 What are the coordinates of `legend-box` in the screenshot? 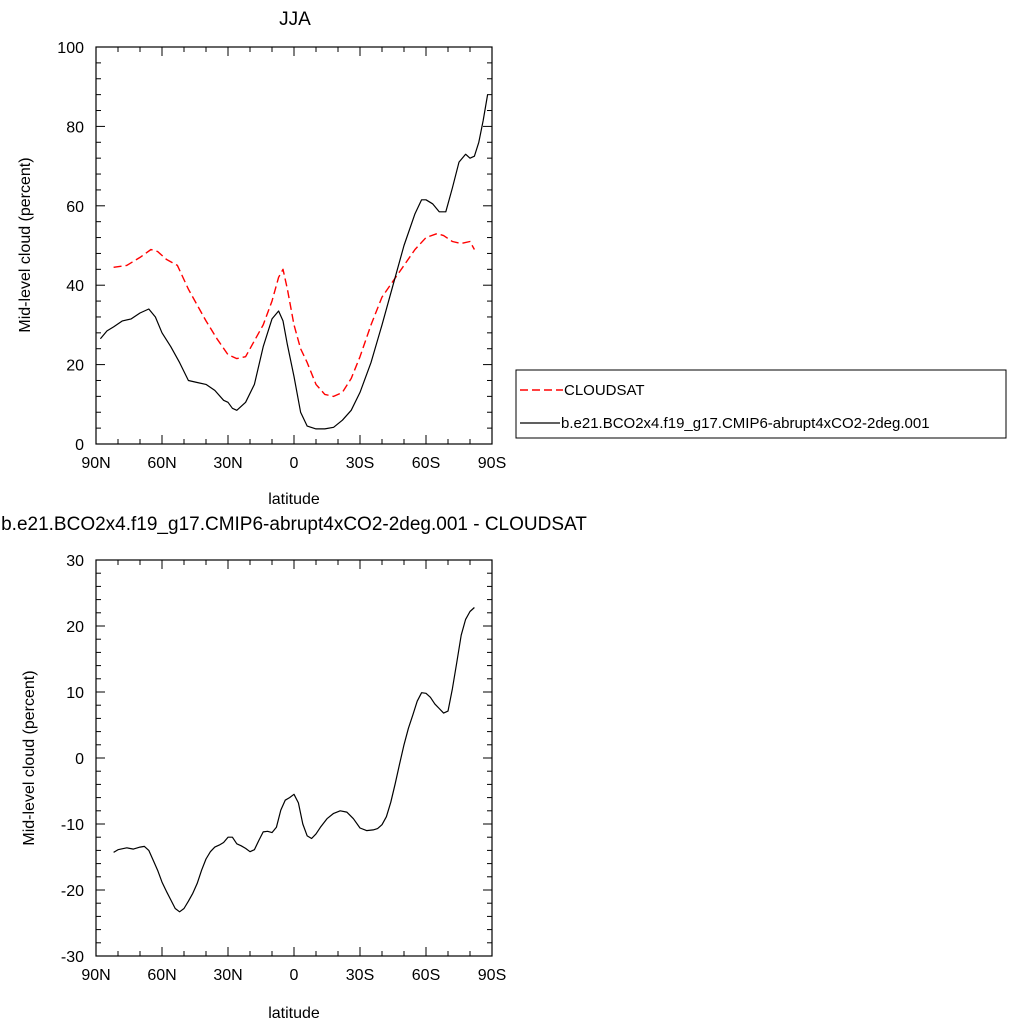 It's located at (761, 404).